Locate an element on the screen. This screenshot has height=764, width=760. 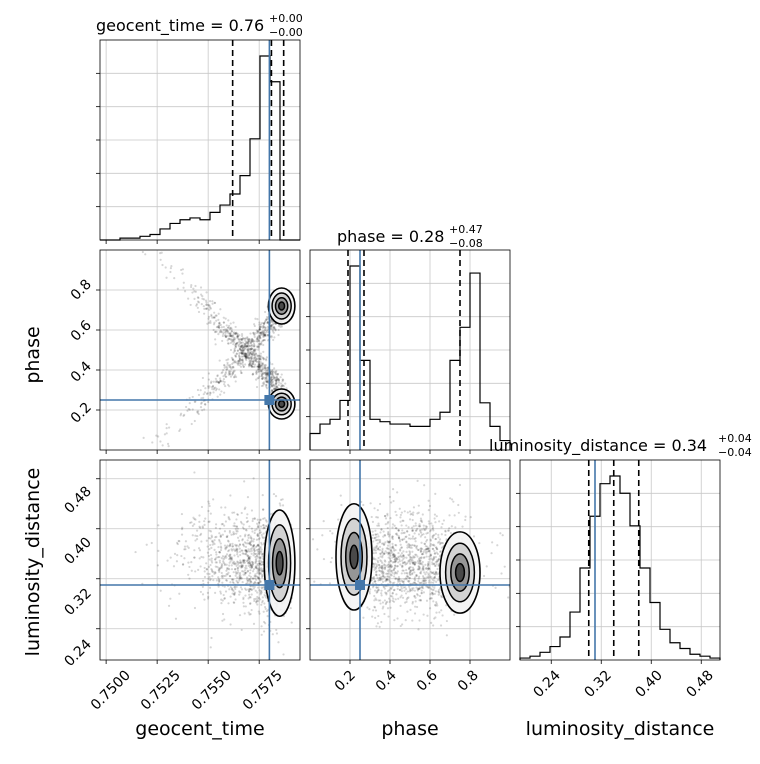
ylabel-luminosity-distance: luminosity_distance is located at coordinates (33, 562).